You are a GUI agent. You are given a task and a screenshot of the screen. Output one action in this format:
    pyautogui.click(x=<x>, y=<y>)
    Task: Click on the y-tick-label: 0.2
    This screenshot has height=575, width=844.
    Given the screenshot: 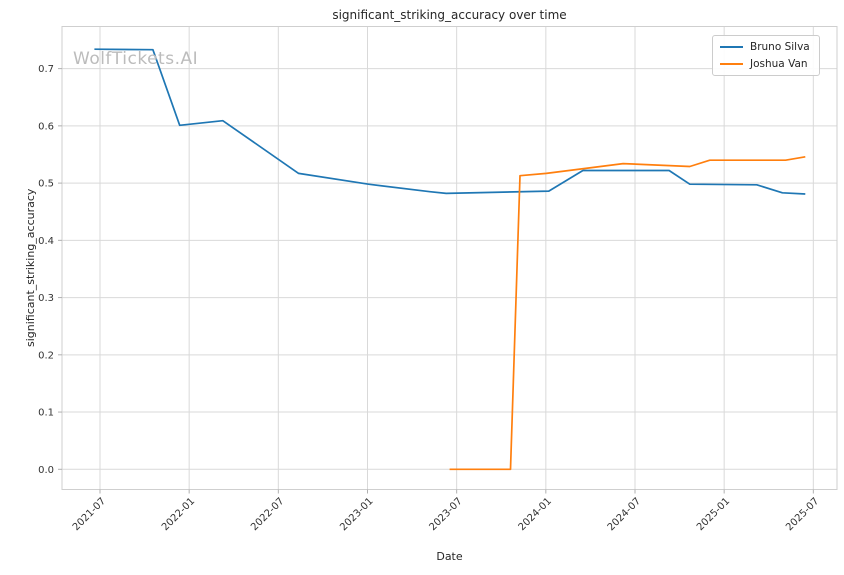 What is the action you would take?
    pyautogui.click(x=46, y=355)
    